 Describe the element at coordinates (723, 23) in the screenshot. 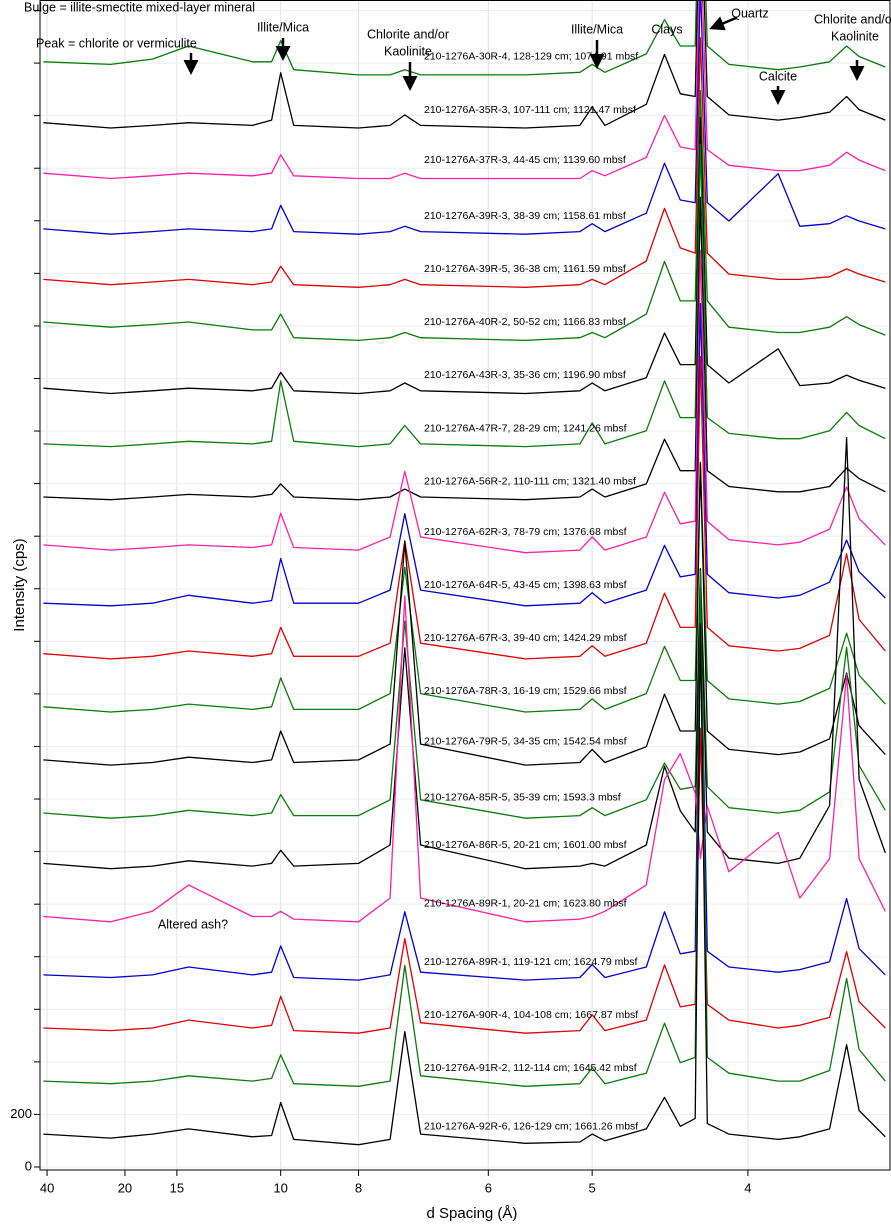

I see `arrow` at that location.